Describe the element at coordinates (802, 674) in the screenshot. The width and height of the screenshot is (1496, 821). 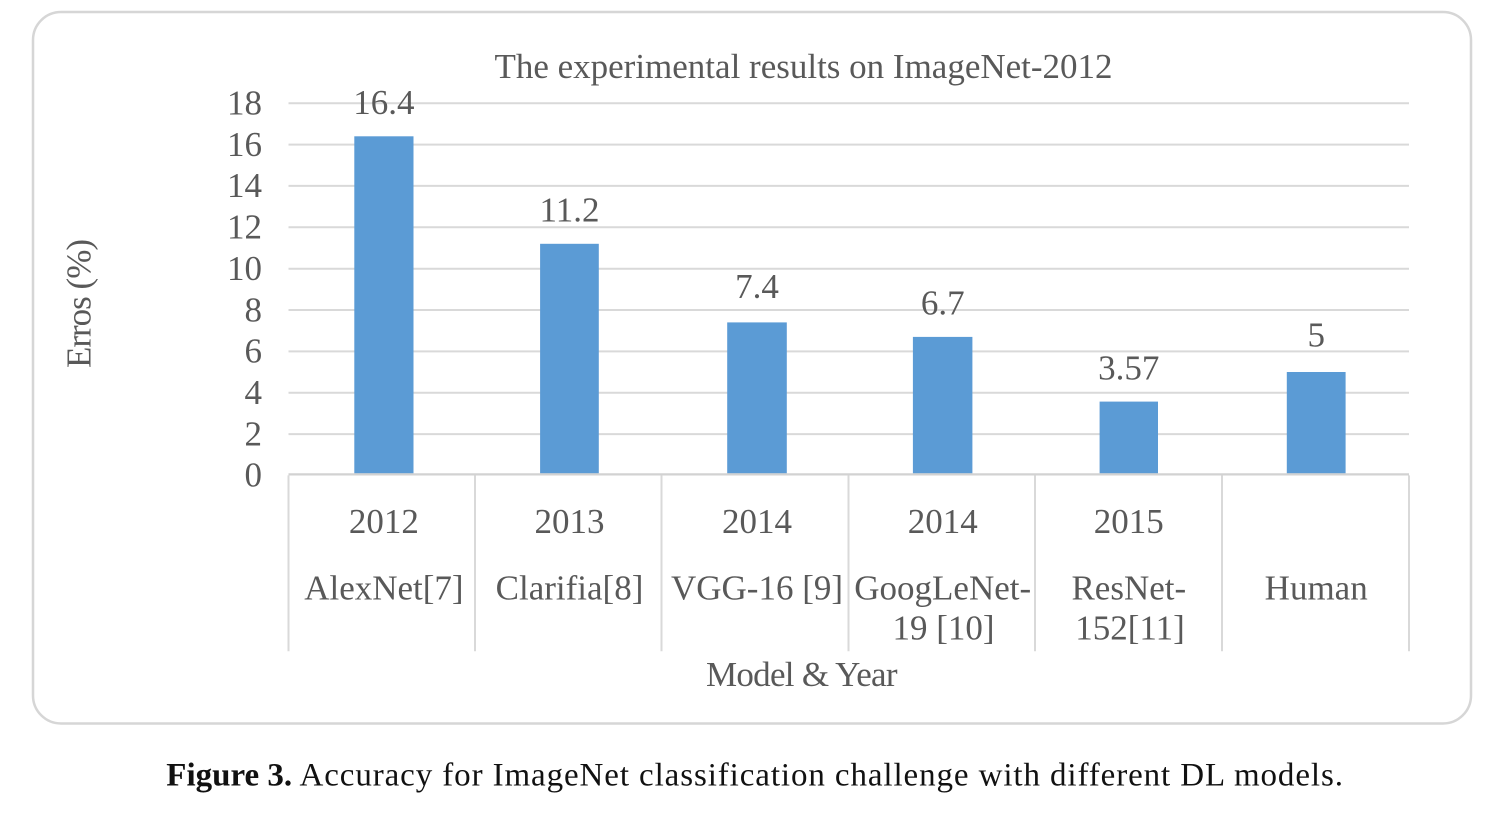
I see `svg-text: Model & Year` at that location.